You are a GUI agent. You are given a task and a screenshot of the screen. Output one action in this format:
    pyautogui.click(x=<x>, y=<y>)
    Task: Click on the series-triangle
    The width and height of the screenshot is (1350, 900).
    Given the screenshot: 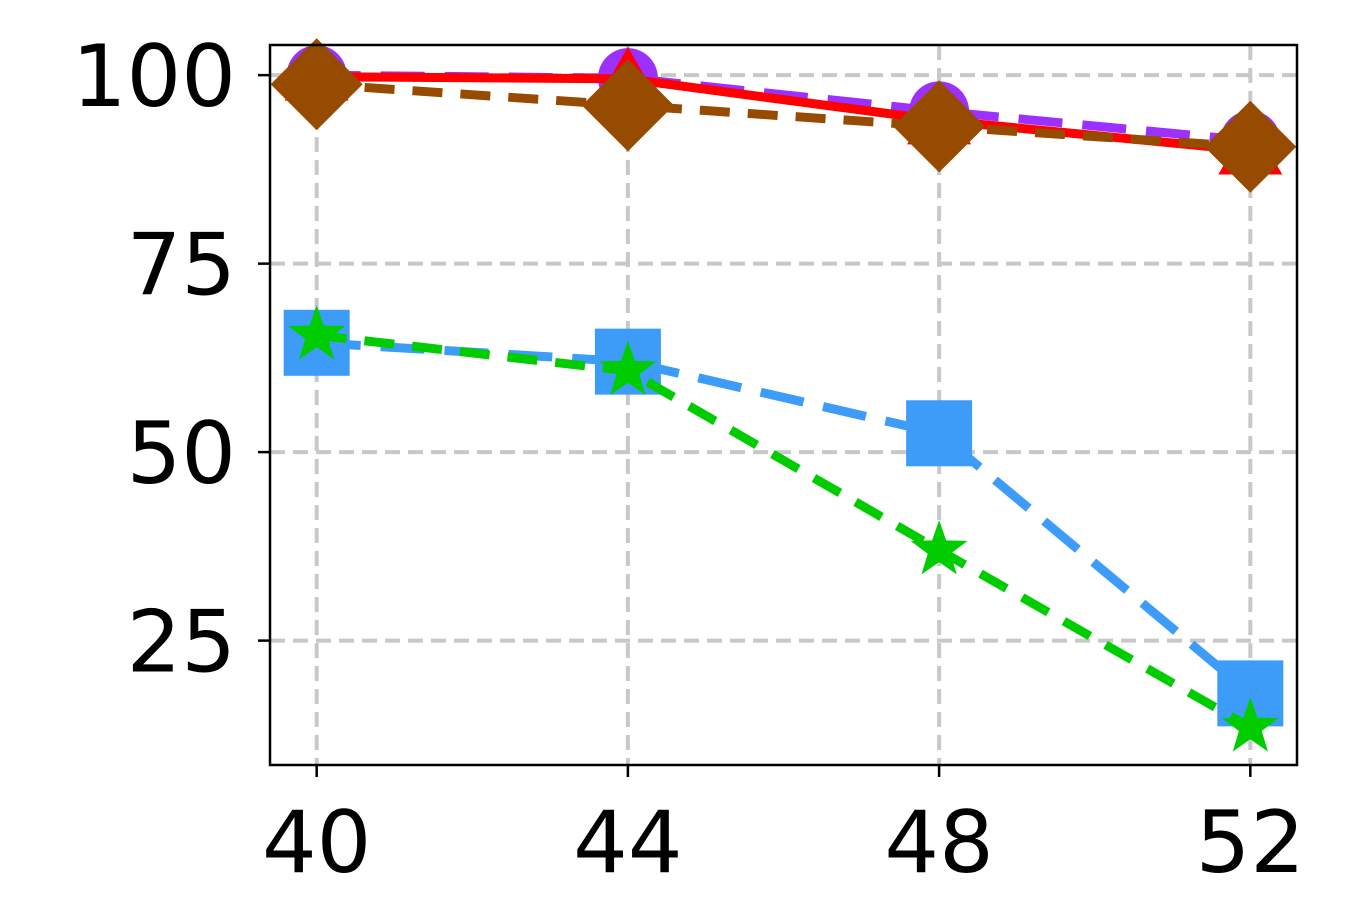 What is the action you would take?
    pyautogui.click(x=783, y=109)
    